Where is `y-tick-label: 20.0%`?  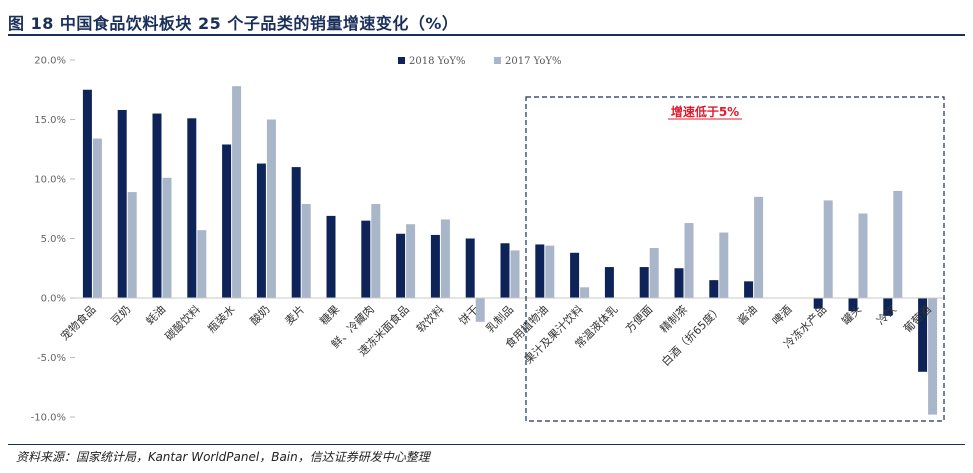
y-tick-label: 20.0% is located at coordinates (50, 61).